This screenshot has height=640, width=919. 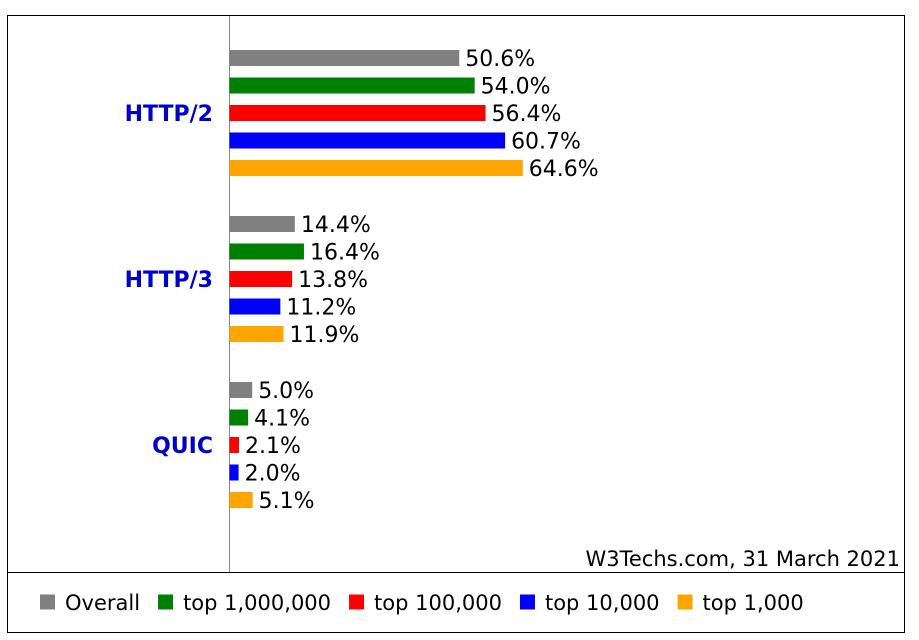 I want to click on bar-http-2-overall, so click(x=344, y=58).